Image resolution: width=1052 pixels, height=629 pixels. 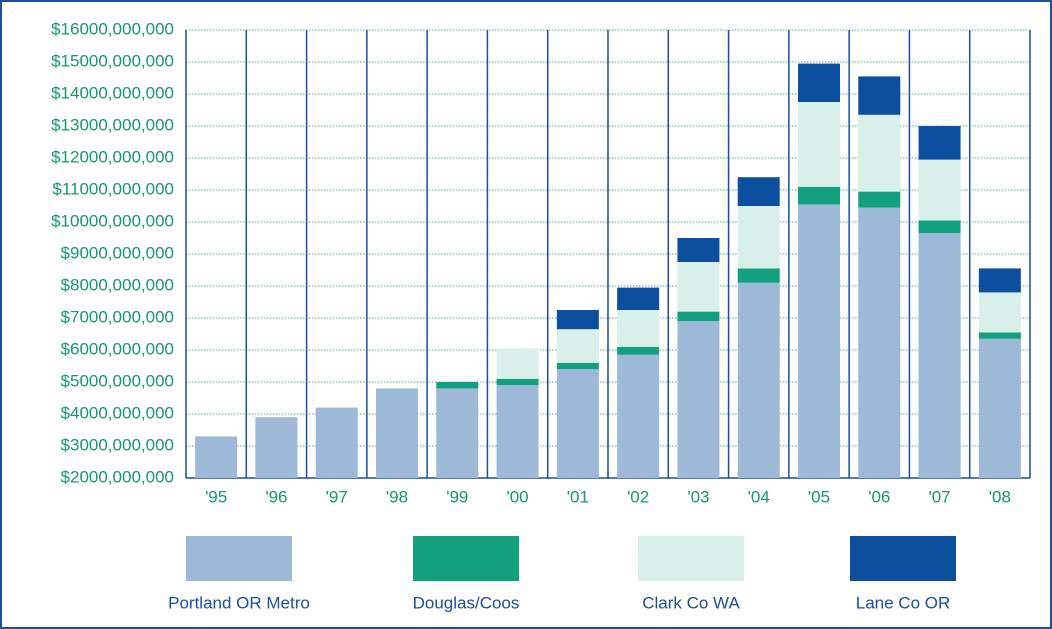 What do you see at coordinates (879, 496) in the screenshot?
I see `x-tick-label: '06` at bounding box center [879, 496].